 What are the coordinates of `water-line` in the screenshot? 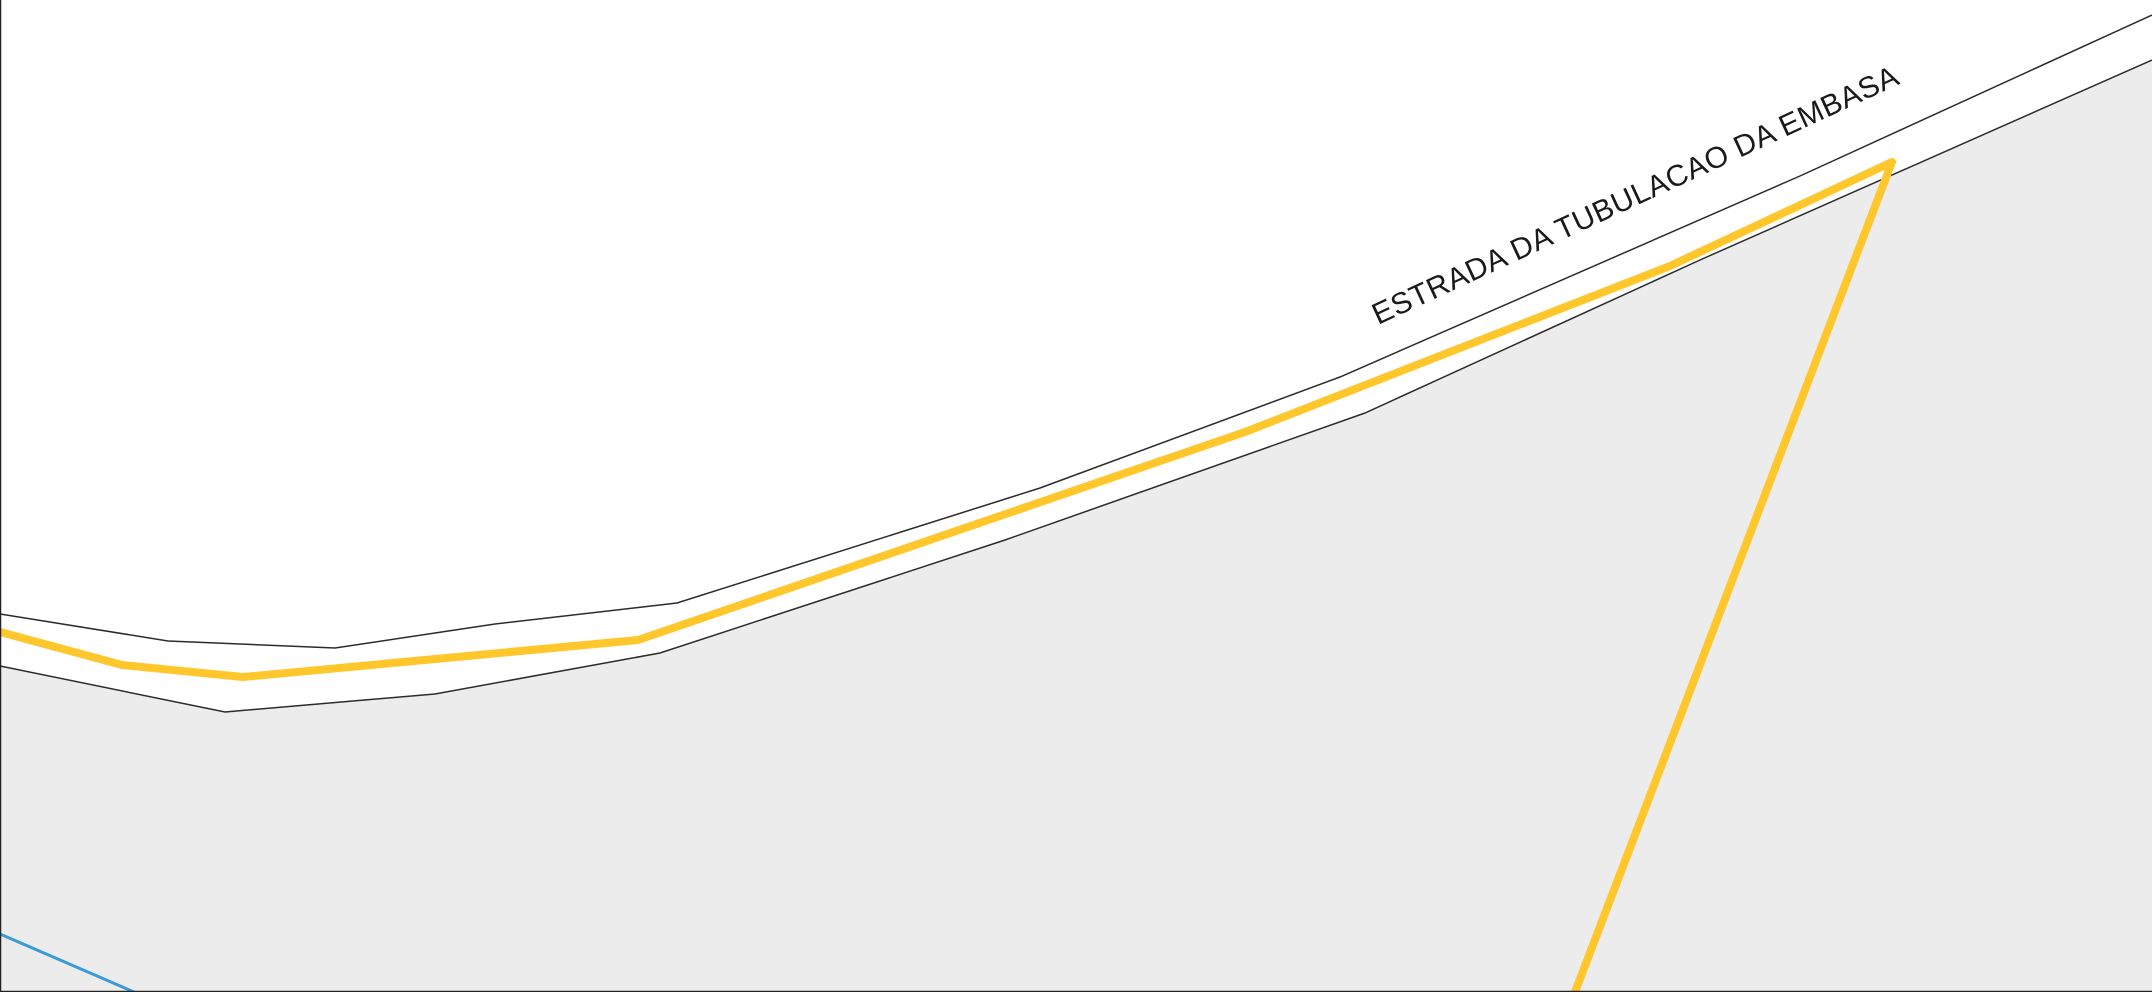 It's located at (67, 962).